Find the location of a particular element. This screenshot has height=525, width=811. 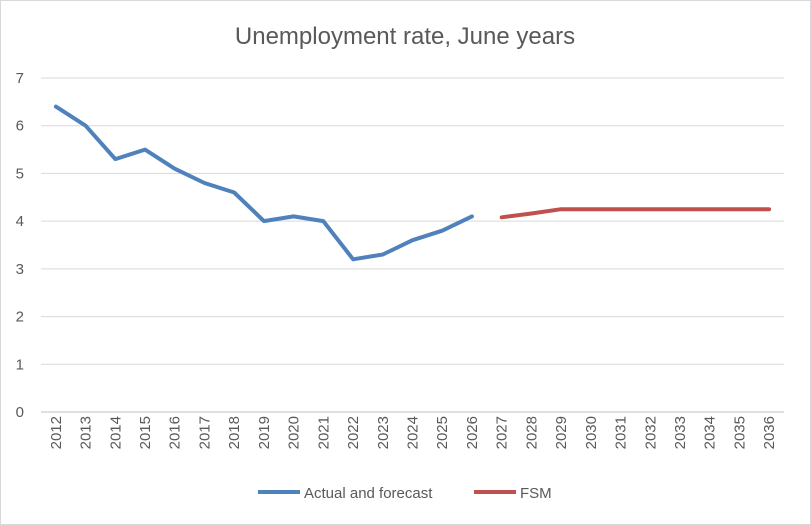

x-tick-label-2036: 2036 is located at coordinates (769, 432).